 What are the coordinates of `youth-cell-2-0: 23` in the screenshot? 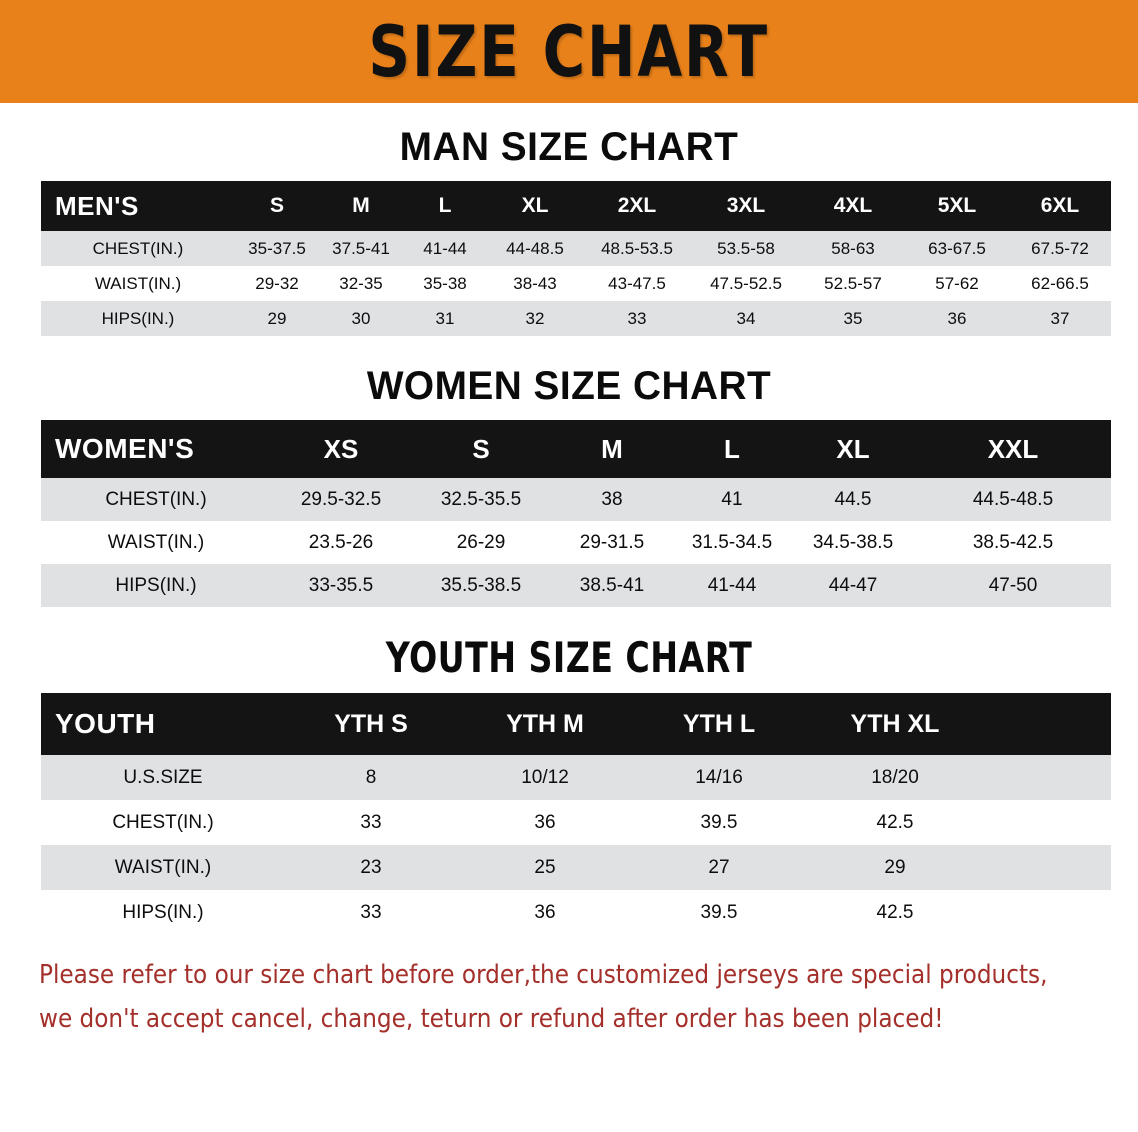 It's located at (371, 867).